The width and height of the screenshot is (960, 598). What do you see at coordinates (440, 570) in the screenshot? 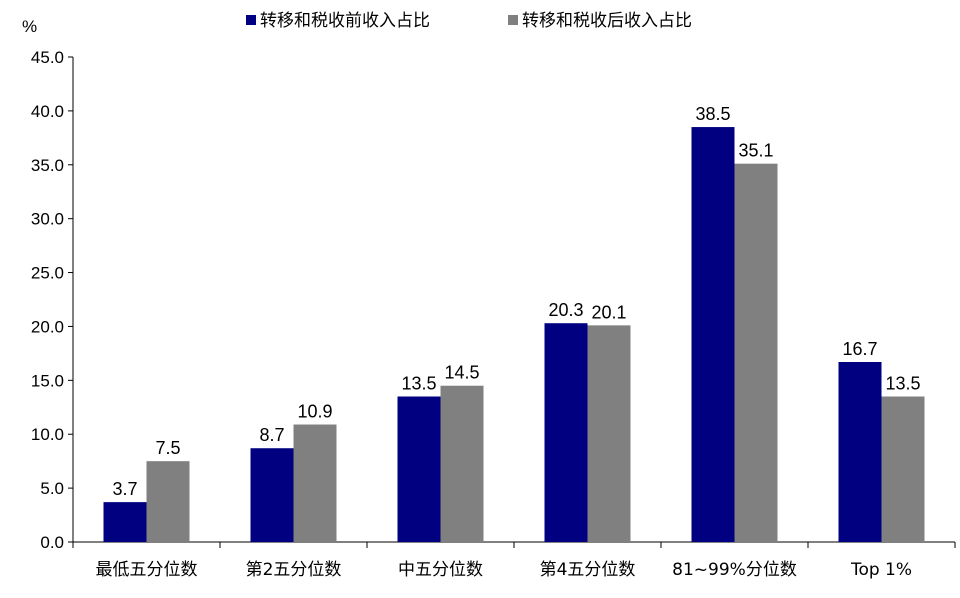
I see `x-category-label: 中五分位数` at bounding box center [440, 570].